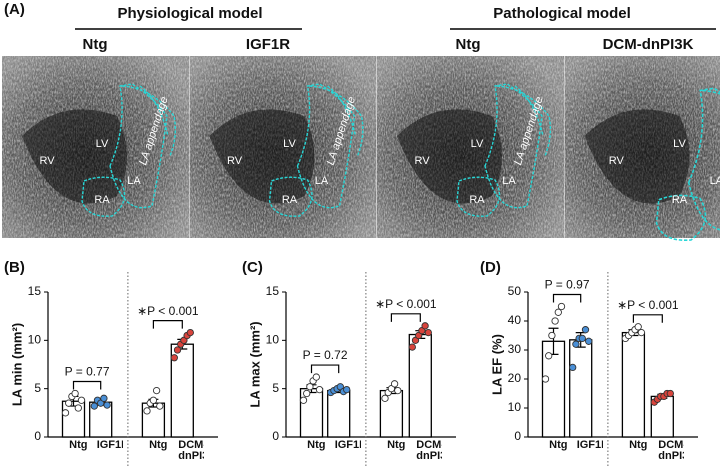 The image size is (720, 470). I want to click on y-axis-label: LA min (mm²), so click(16, 364).